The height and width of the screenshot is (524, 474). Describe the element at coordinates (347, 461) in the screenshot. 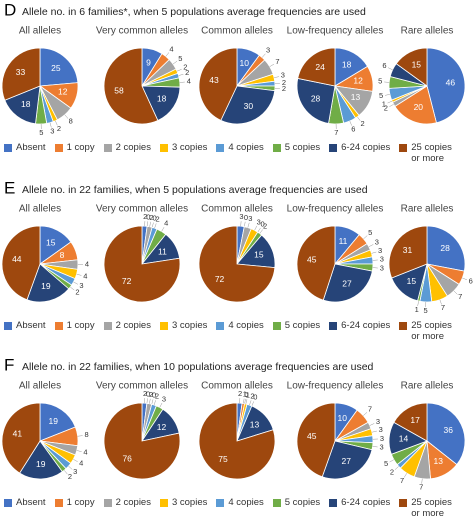

I see `slice-label: 27` at that location.